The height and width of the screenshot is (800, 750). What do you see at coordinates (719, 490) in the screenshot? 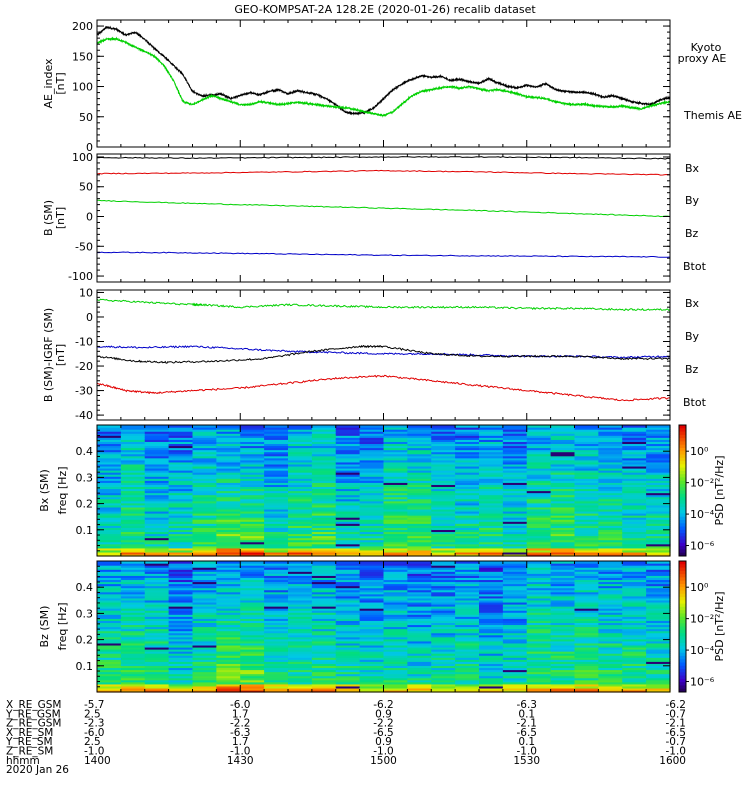
I see `colorbar-label: PSD [nT²/Hz]` at bounding box center [719, 490].